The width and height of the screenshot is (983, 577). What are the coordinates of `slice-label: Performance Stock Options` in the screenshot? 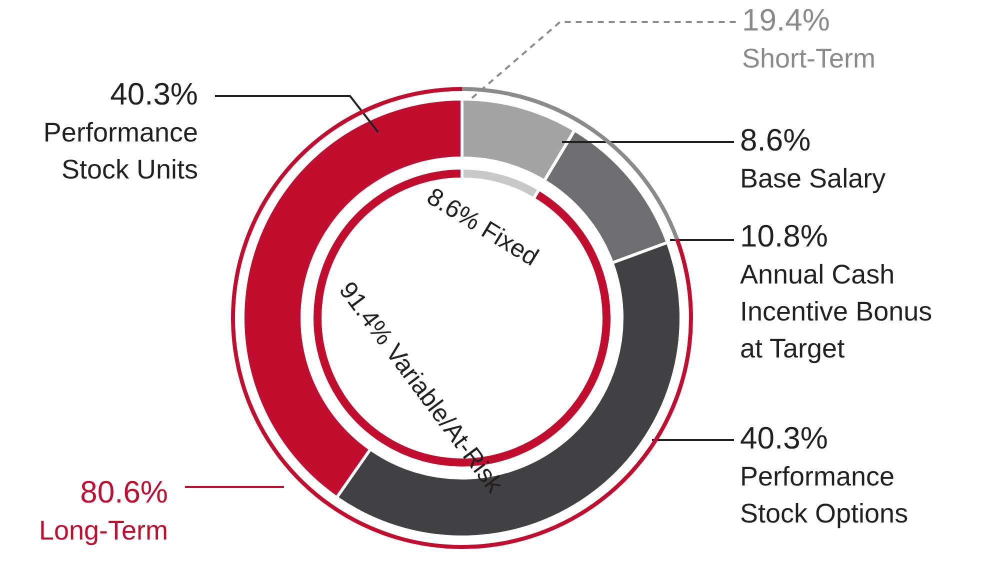 It's located at (824, 494).